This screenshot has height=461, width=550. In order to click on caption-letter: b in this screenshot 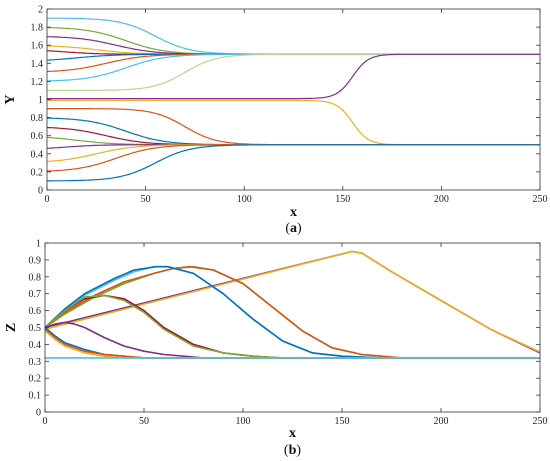, I will do `click(293, 450)`.